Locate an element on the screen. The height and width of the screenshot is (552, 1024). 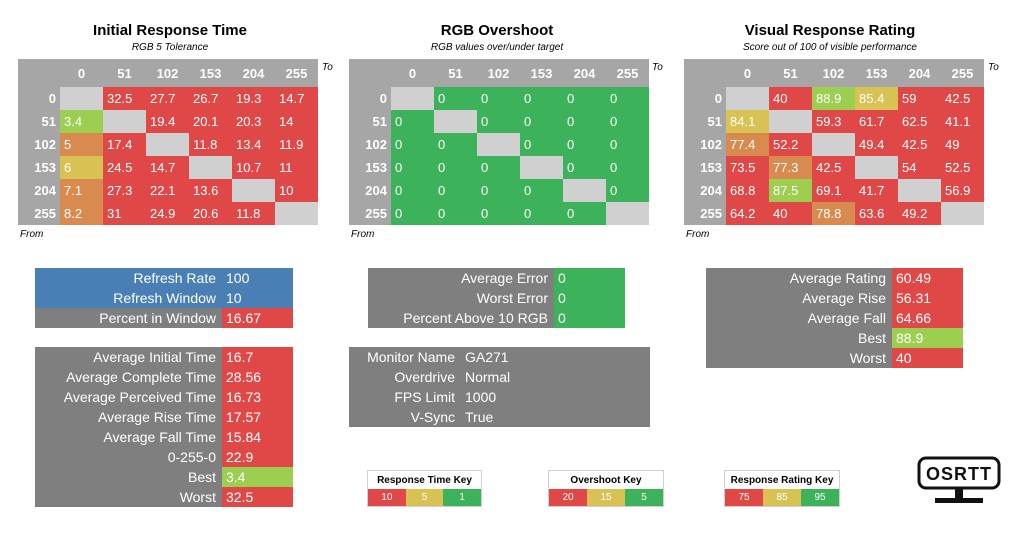
heatmap-cell: 68.8 is located at coordinates (747, 190).